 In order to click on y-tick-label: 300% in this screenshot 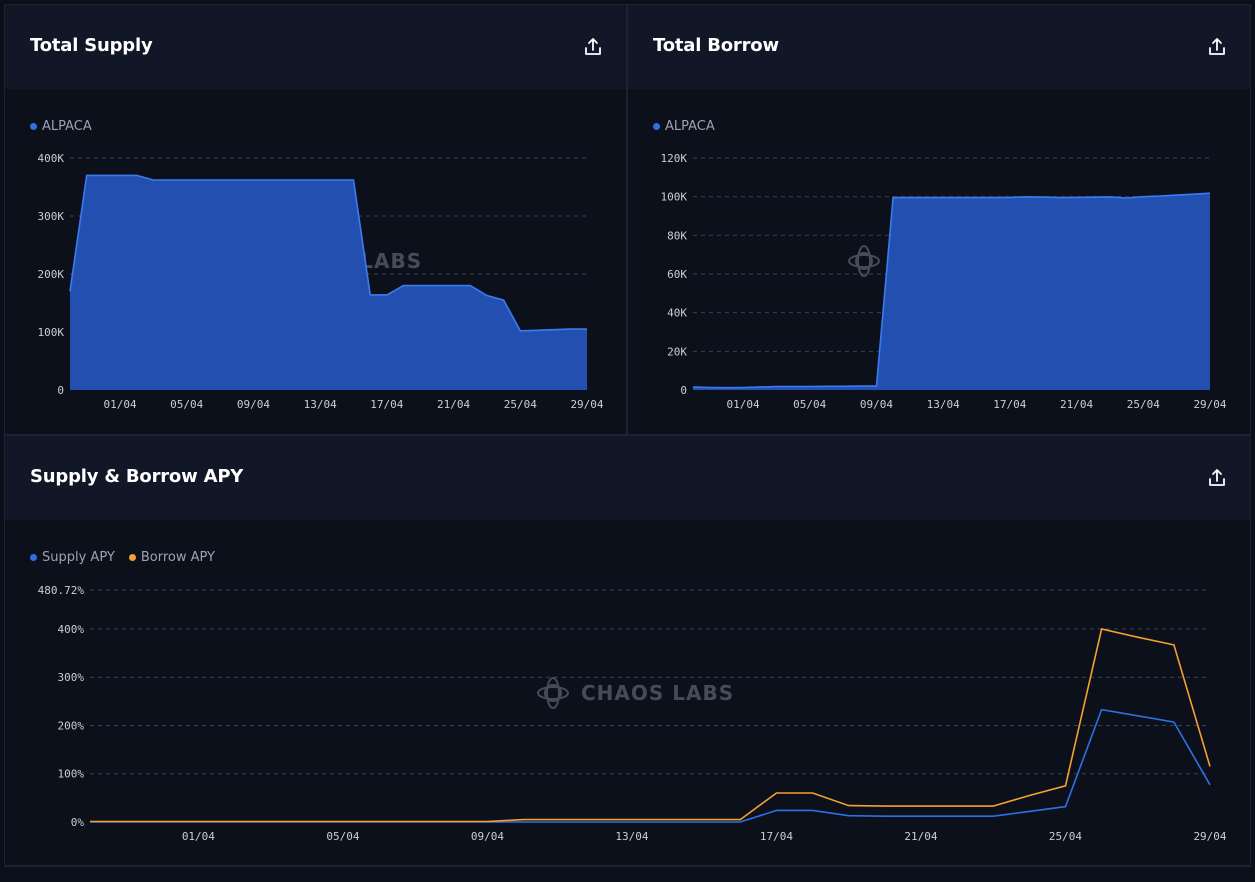, I will do `click(71, 677)`.